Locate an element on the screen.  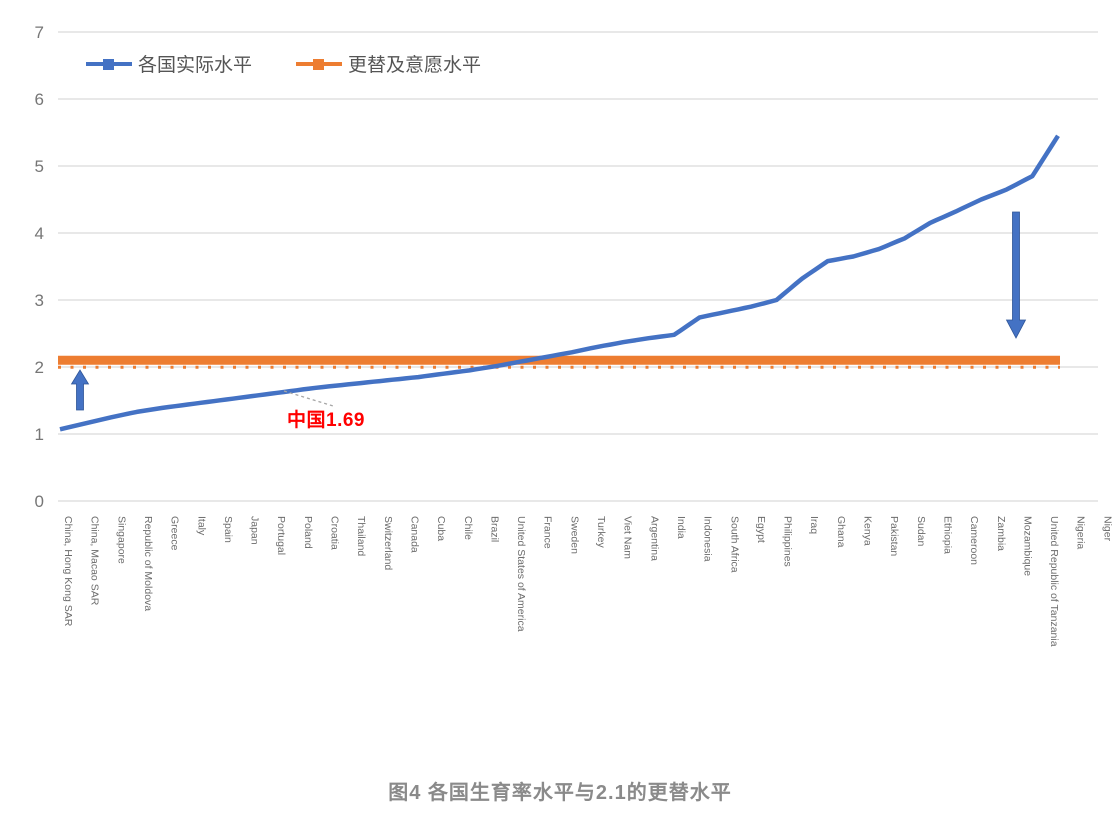
x-axis-label: Republic of Moldova is located at coordinates (148, 563).